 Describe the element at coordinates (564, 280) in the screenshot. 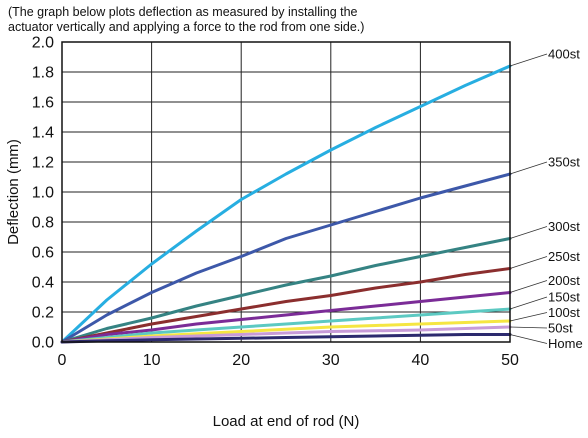

I see `series-label-200st: 200st` at that location.